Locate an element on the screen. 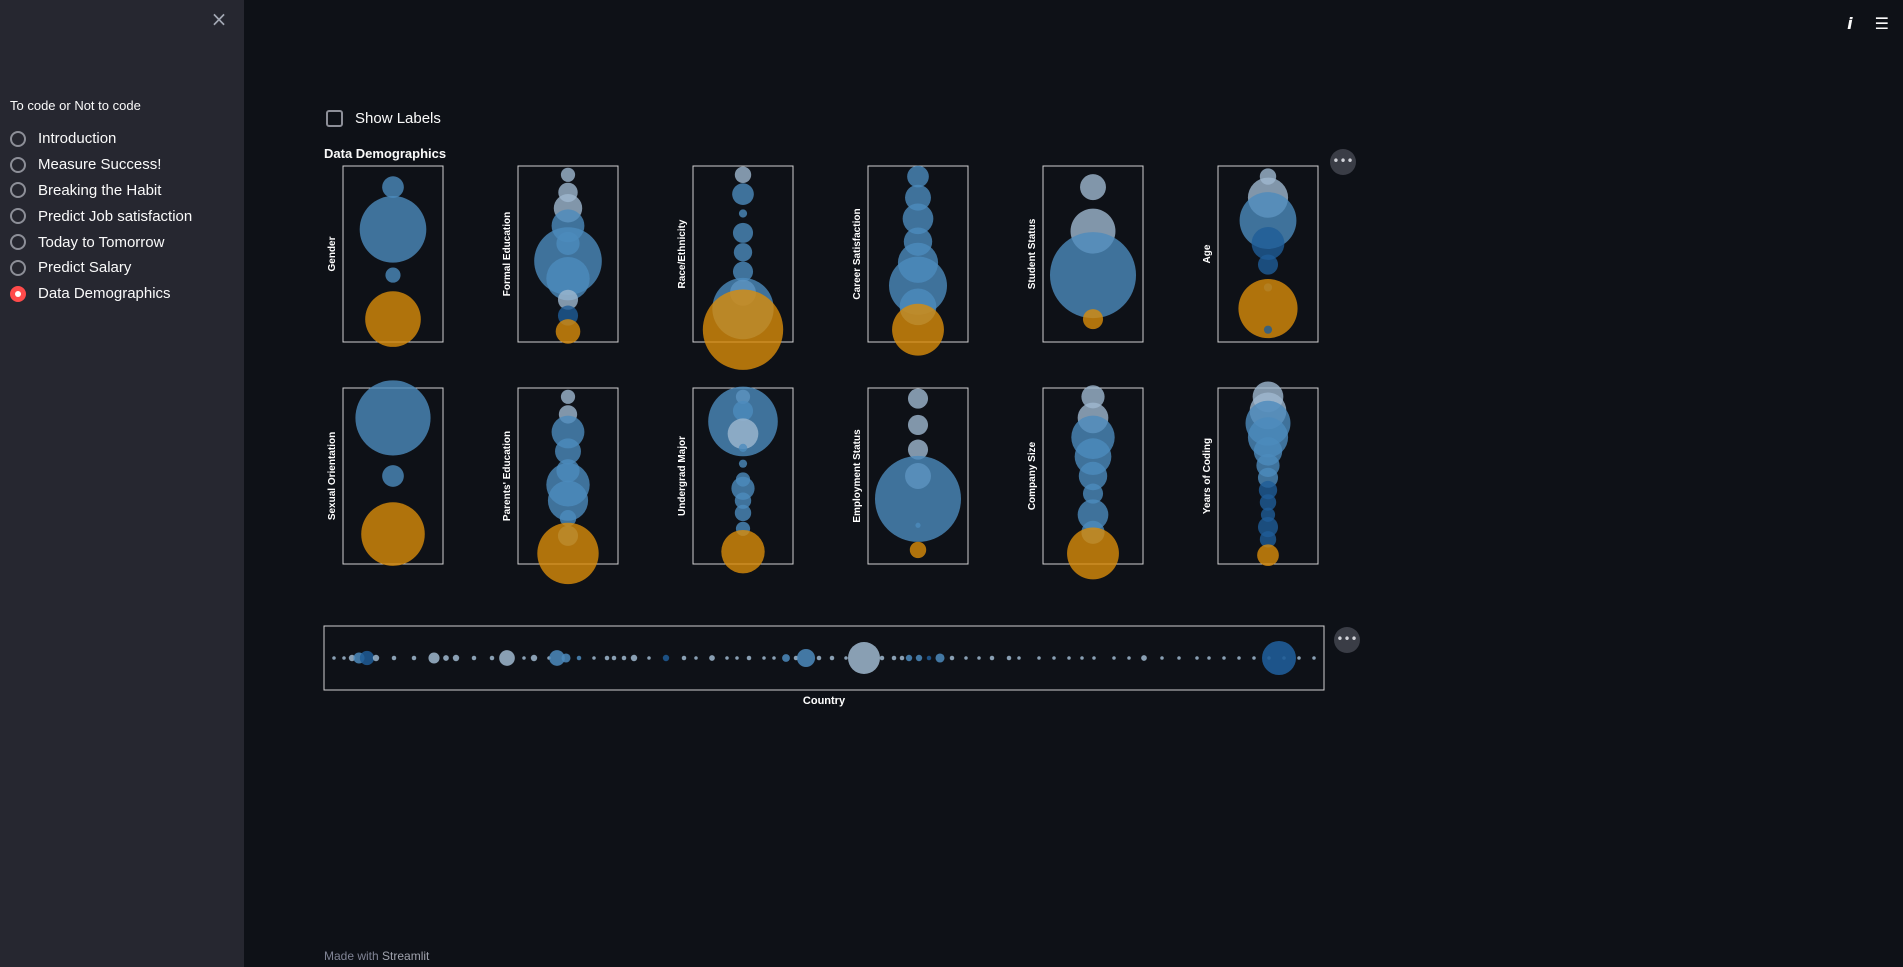  country-chart-menu-button: ••• is located at coordinates (1347, 640).